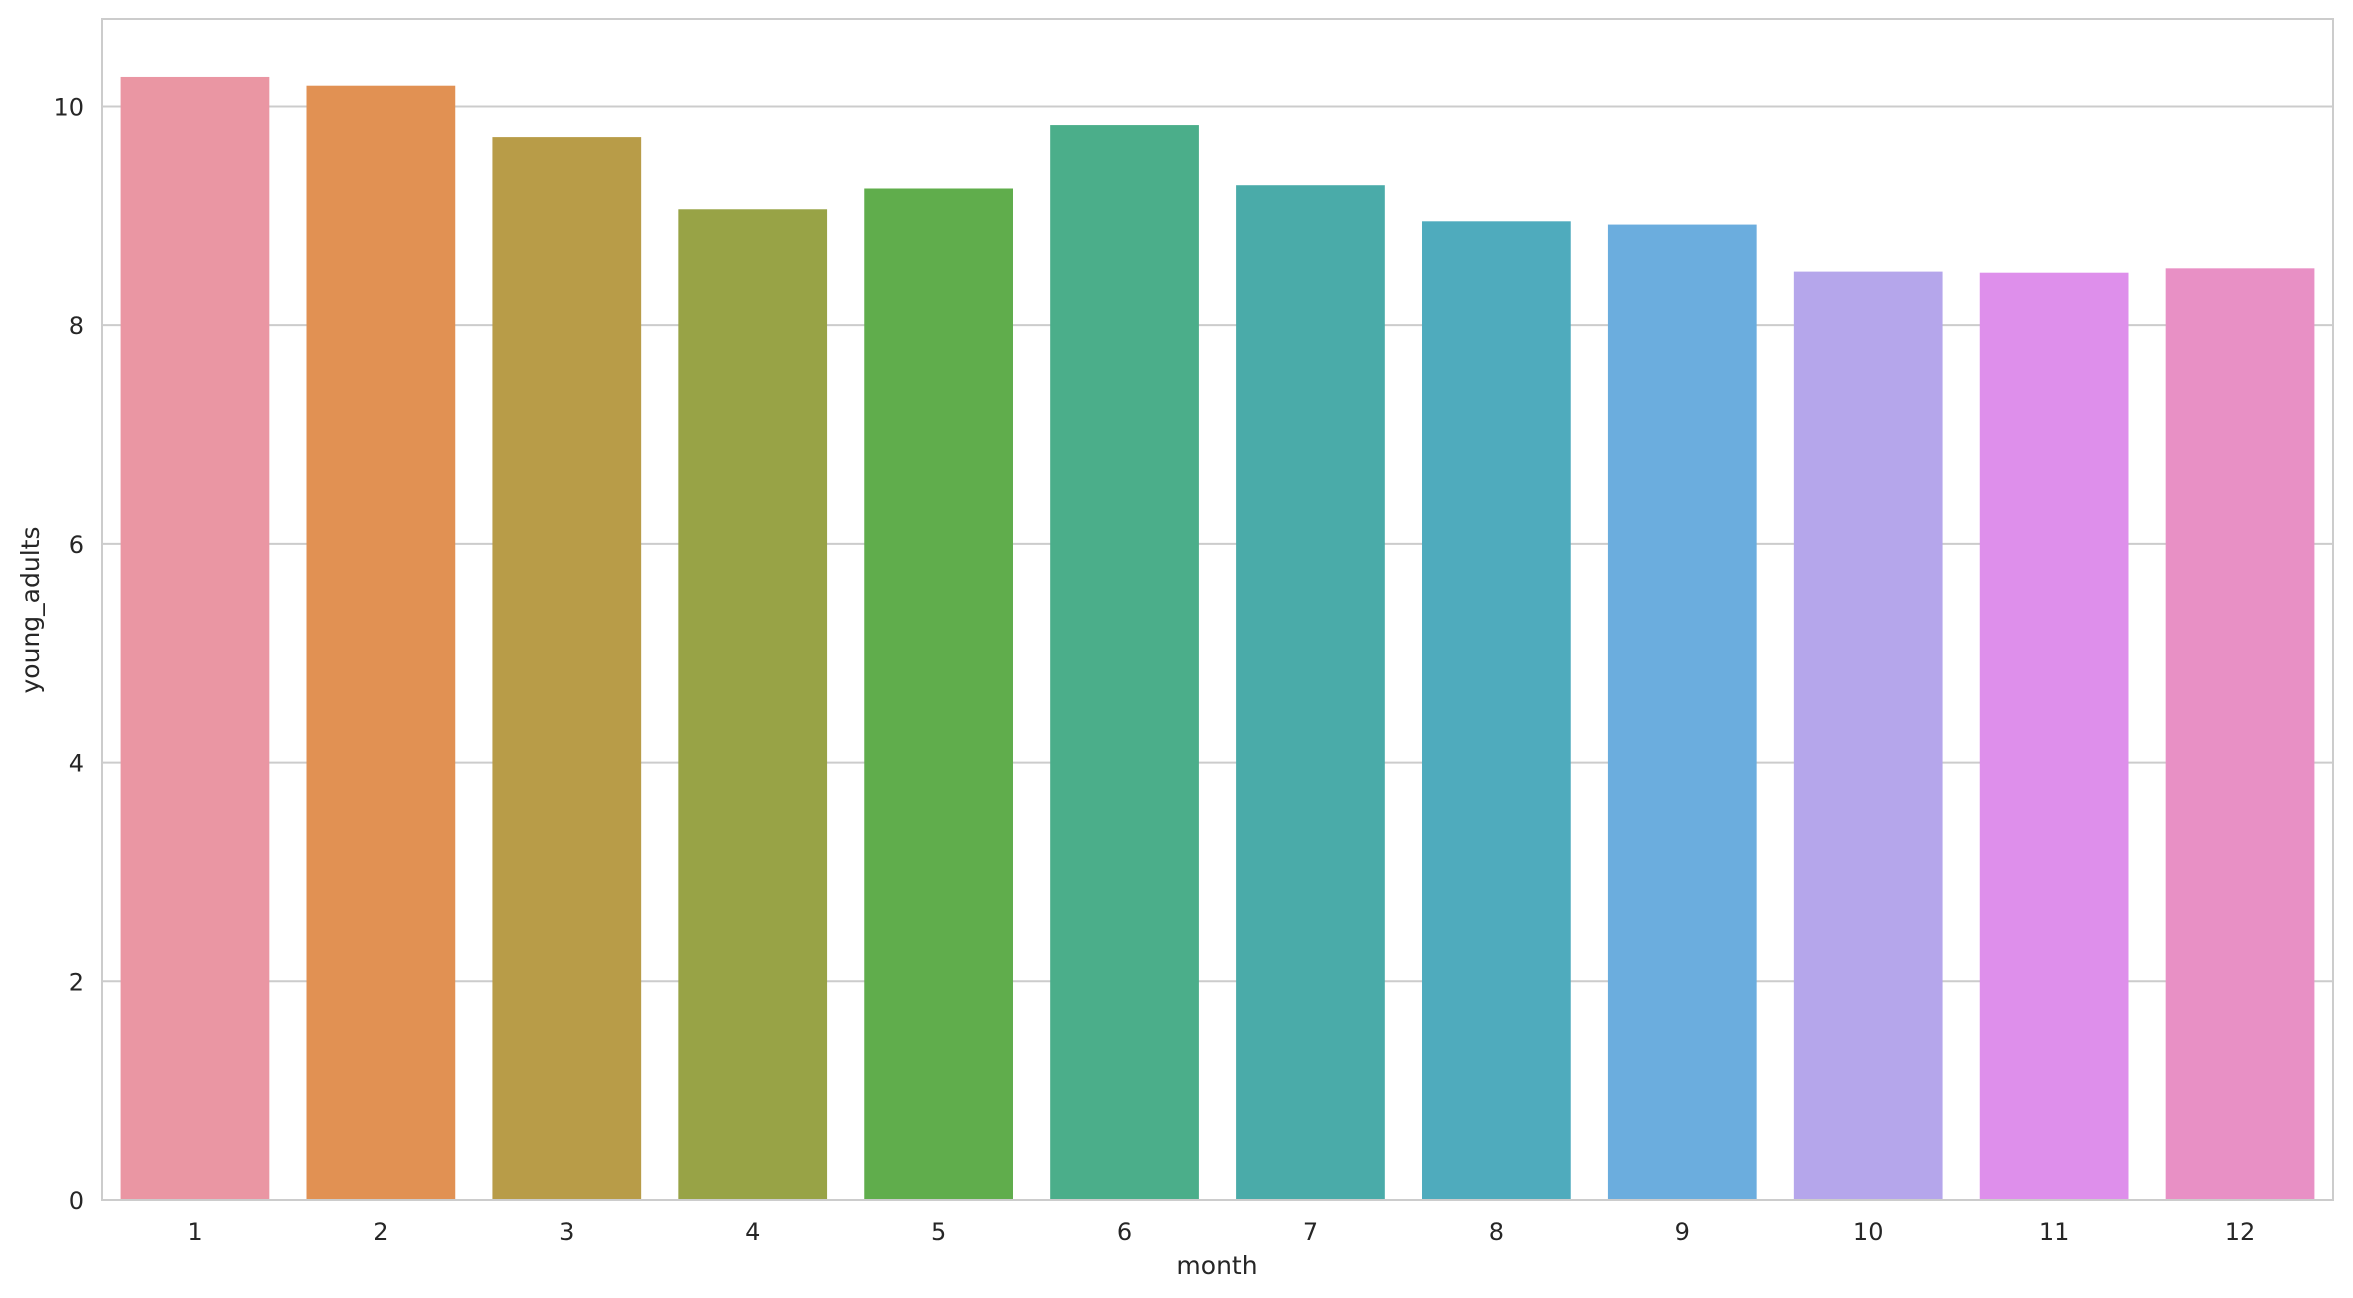 The width and height of the screenshot is (2353, 1298). Describe the element at coordinates (76, 764) in the screenshot. I see `y-tick-label: 4` at that location.